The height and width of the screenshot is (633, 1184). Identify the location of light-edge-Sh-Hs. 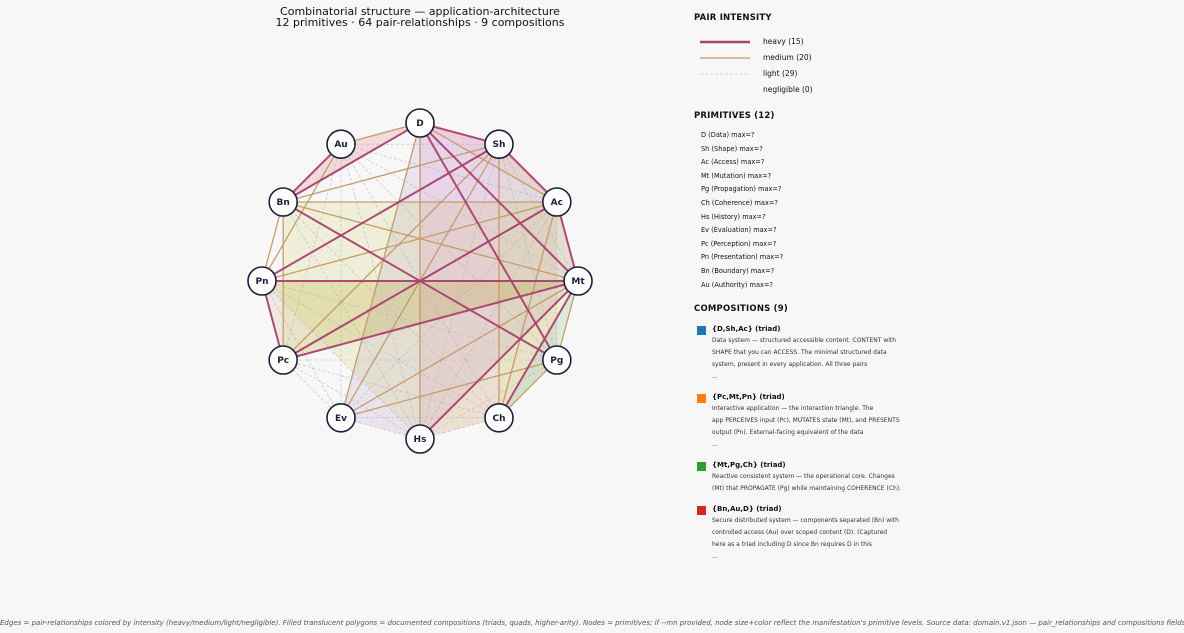
(459, 292).